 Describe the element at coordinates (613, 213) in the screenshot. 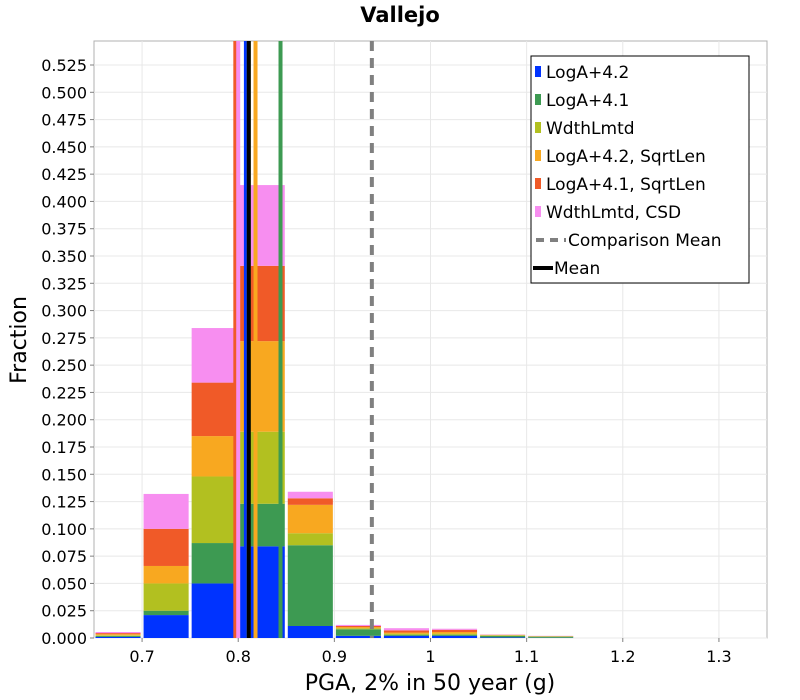

I see `legend-label: WdthLmtd, CSD` at that location.